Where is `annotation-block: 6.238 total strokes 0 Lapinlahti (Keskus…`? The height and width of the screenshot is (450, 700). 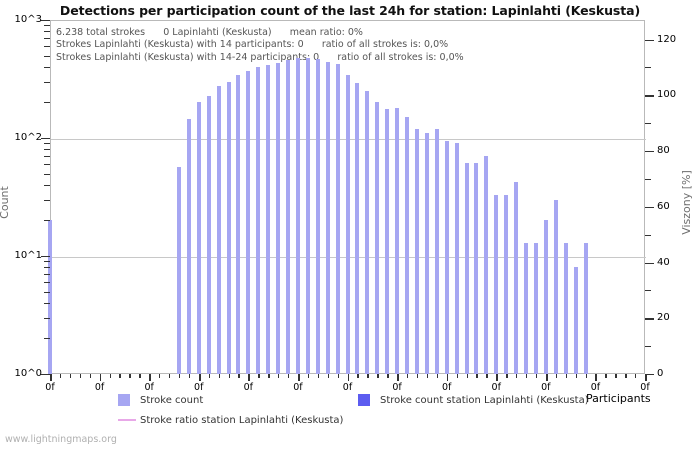
annotation-block: 6.238 total strokes 0 Lapinlahti (Keskus… is located at coordinates (260, 45).